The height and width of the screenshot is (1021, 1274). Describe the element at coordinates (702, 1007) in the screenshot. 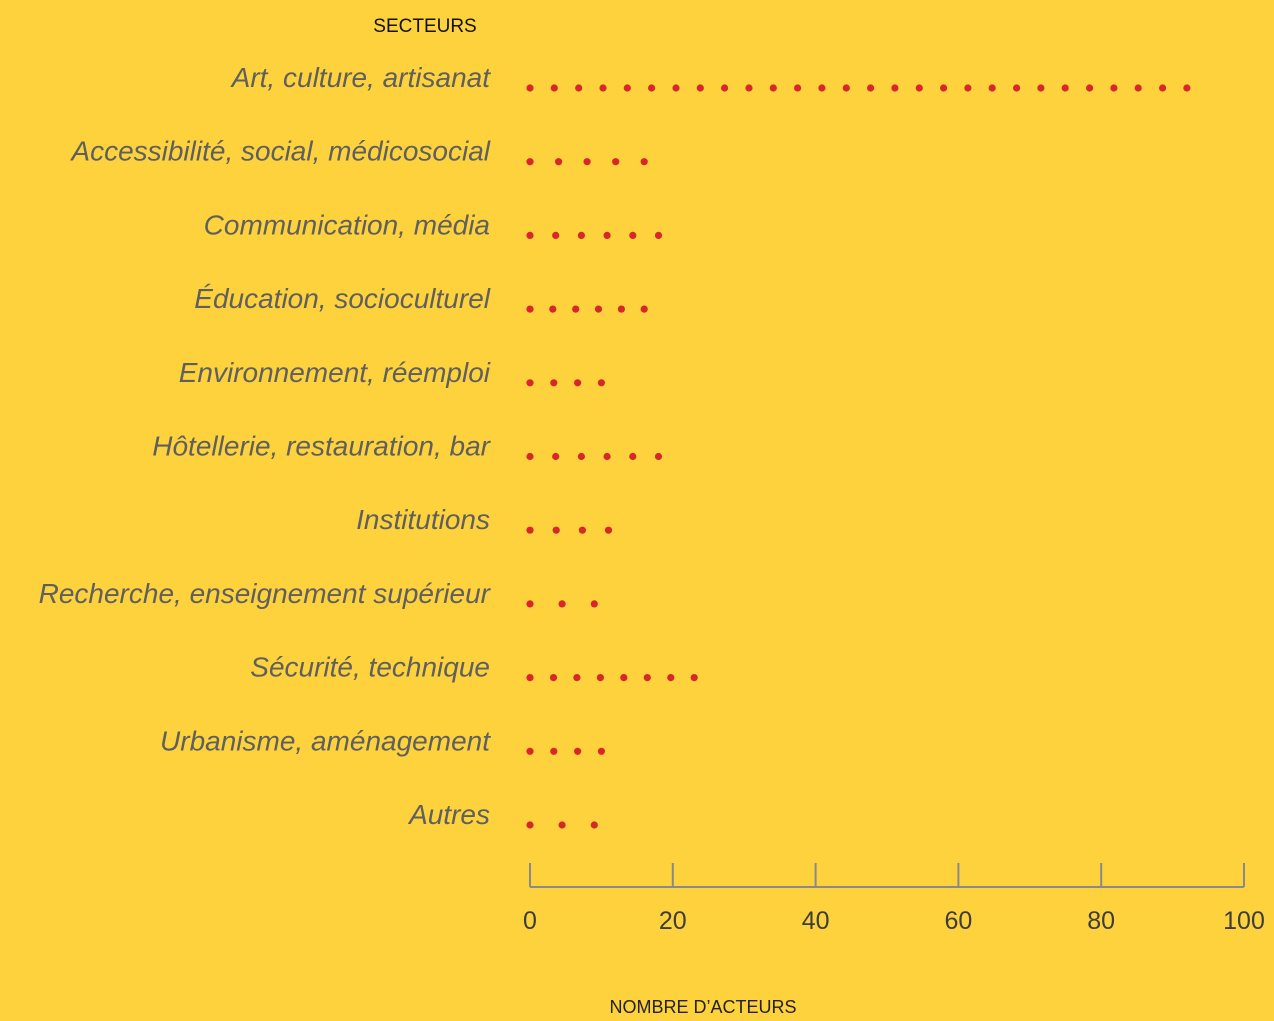

I see `x-axis-title: NOMBRE D’ACTEURS` at that location.